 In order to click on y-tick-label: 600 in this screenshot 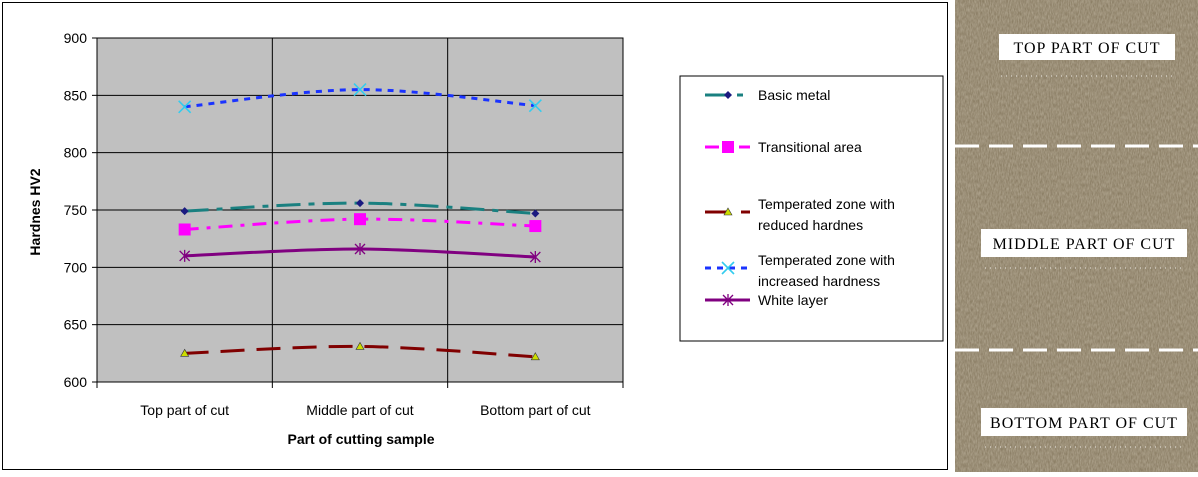, I will do `click(76, 382)`.